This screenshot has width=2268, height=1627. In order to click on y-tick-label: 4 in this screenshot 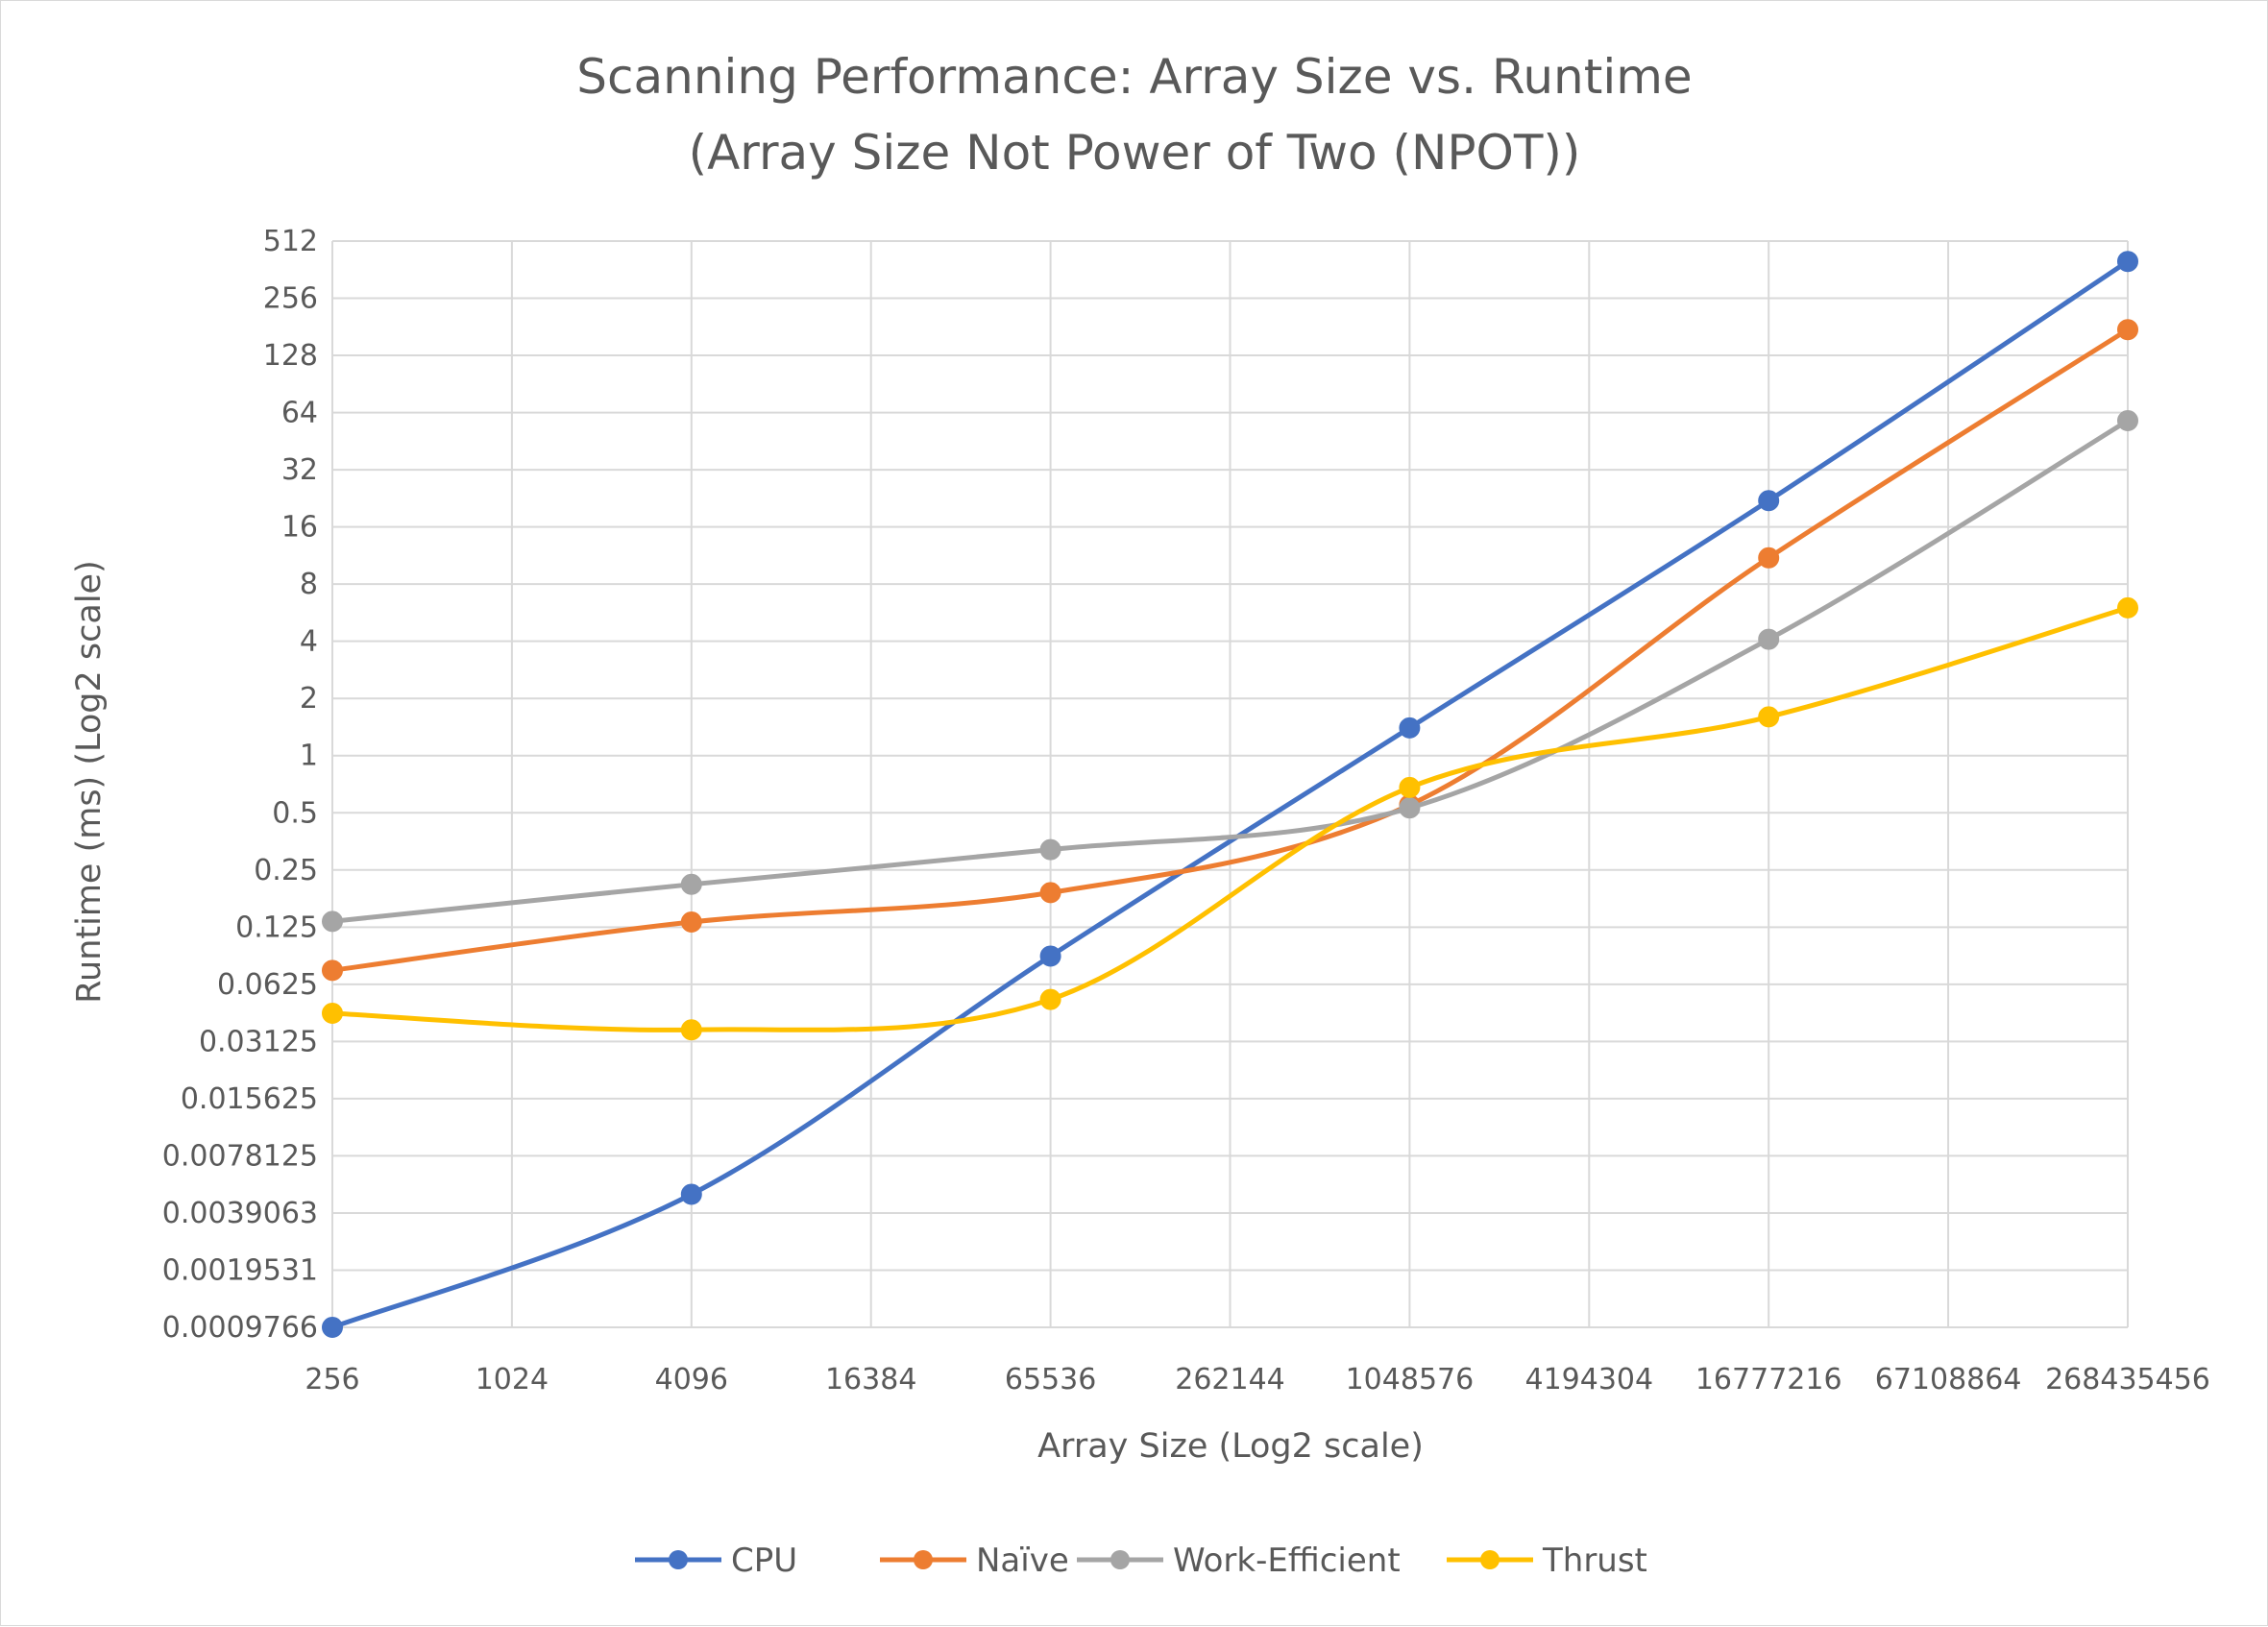, I will do `click(309, 642)`.